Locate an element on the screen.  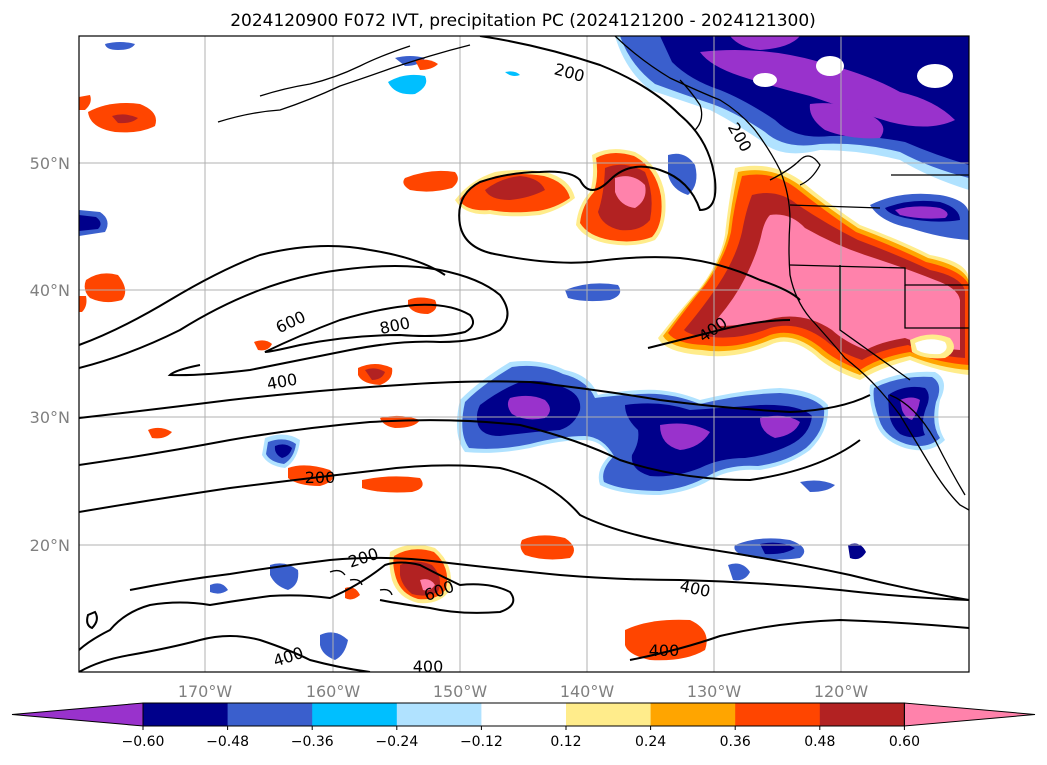
latitude-labels: 50°N 40°N 30°N 20°N is located at coordinates (50, 354).